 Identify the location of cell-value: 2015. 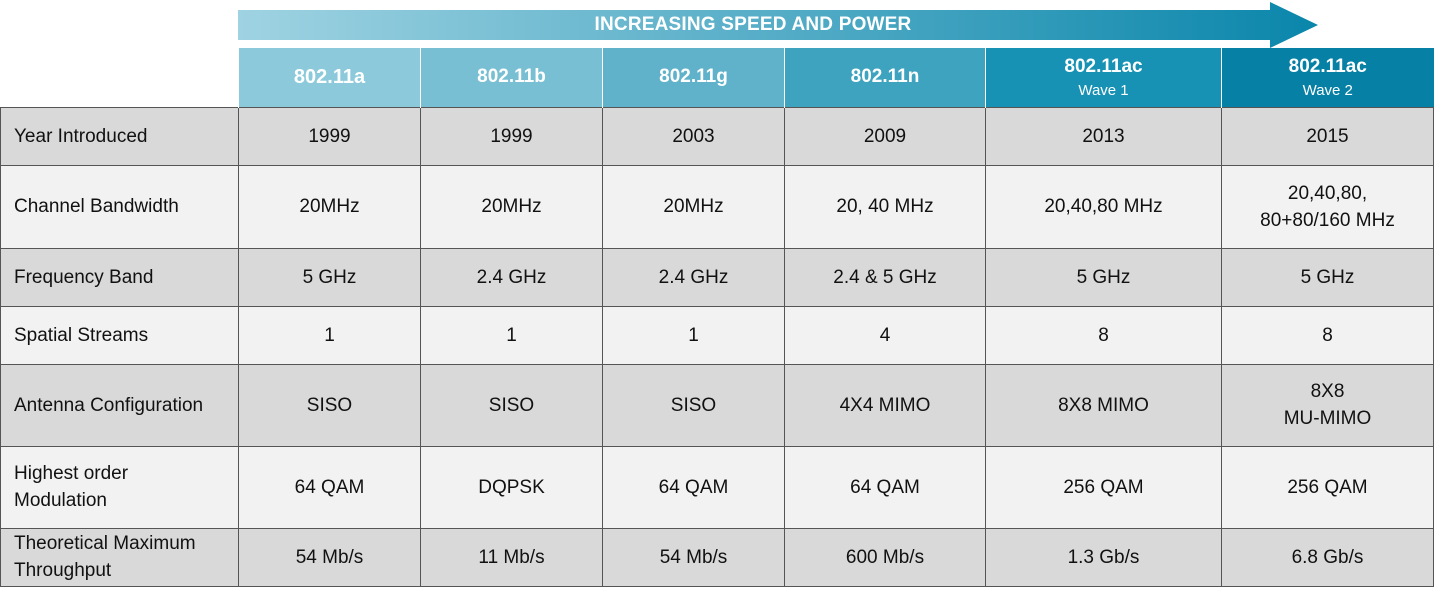
(1327, 136).